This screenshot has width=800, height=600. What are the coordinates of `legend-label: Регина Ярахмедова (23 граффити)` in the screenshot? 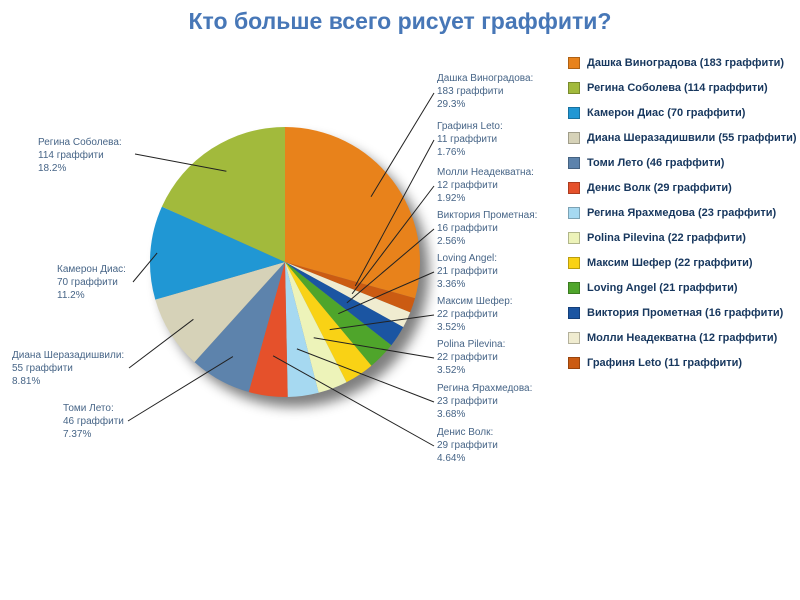 It's located at (682, 212).